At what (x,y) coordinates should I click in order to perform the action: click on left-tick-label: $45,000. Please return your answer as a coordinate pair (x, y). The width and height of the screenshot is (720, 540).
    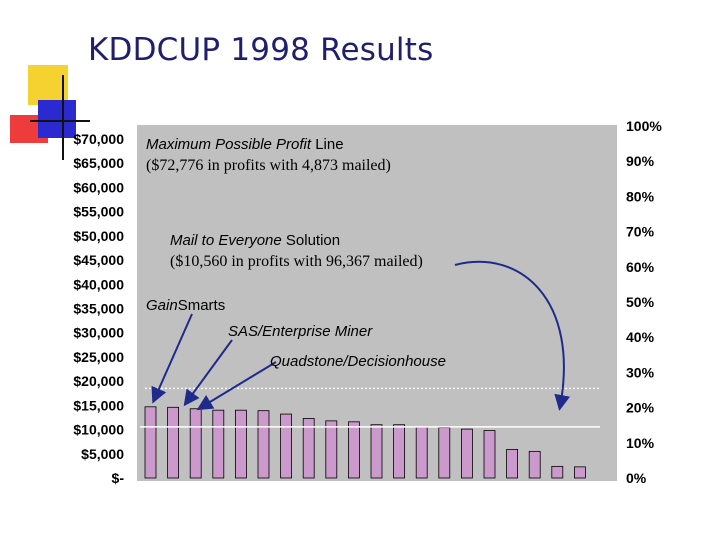
    Looking at the image, I should click on (98, 260).